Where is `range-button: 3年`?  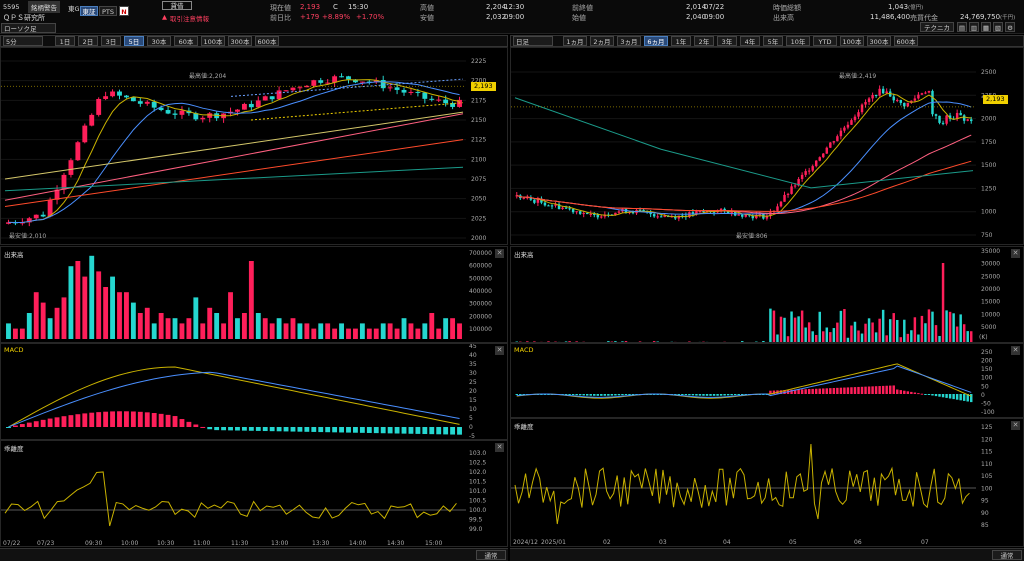 range-button: 3年 is located at coordinates (727, 41).